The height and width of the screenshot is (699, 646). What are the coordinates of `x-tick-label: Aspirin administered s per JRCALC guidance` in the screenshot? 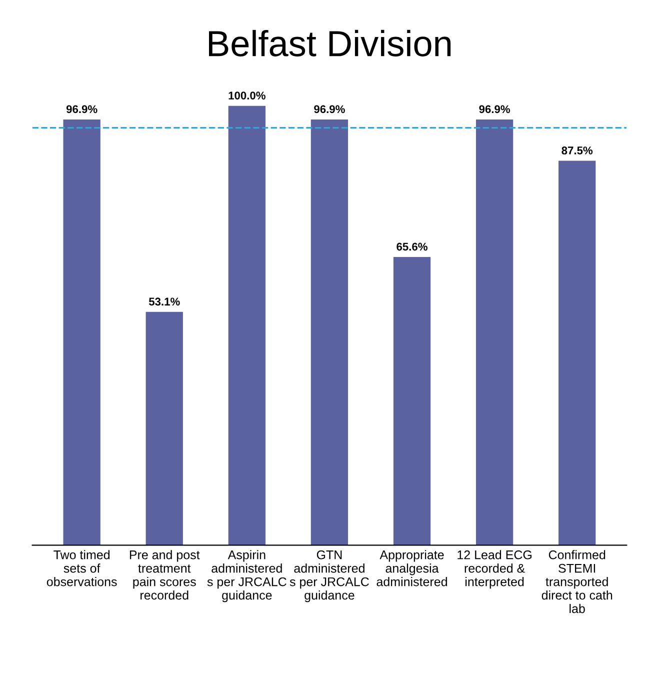 It's located at (246, 576).